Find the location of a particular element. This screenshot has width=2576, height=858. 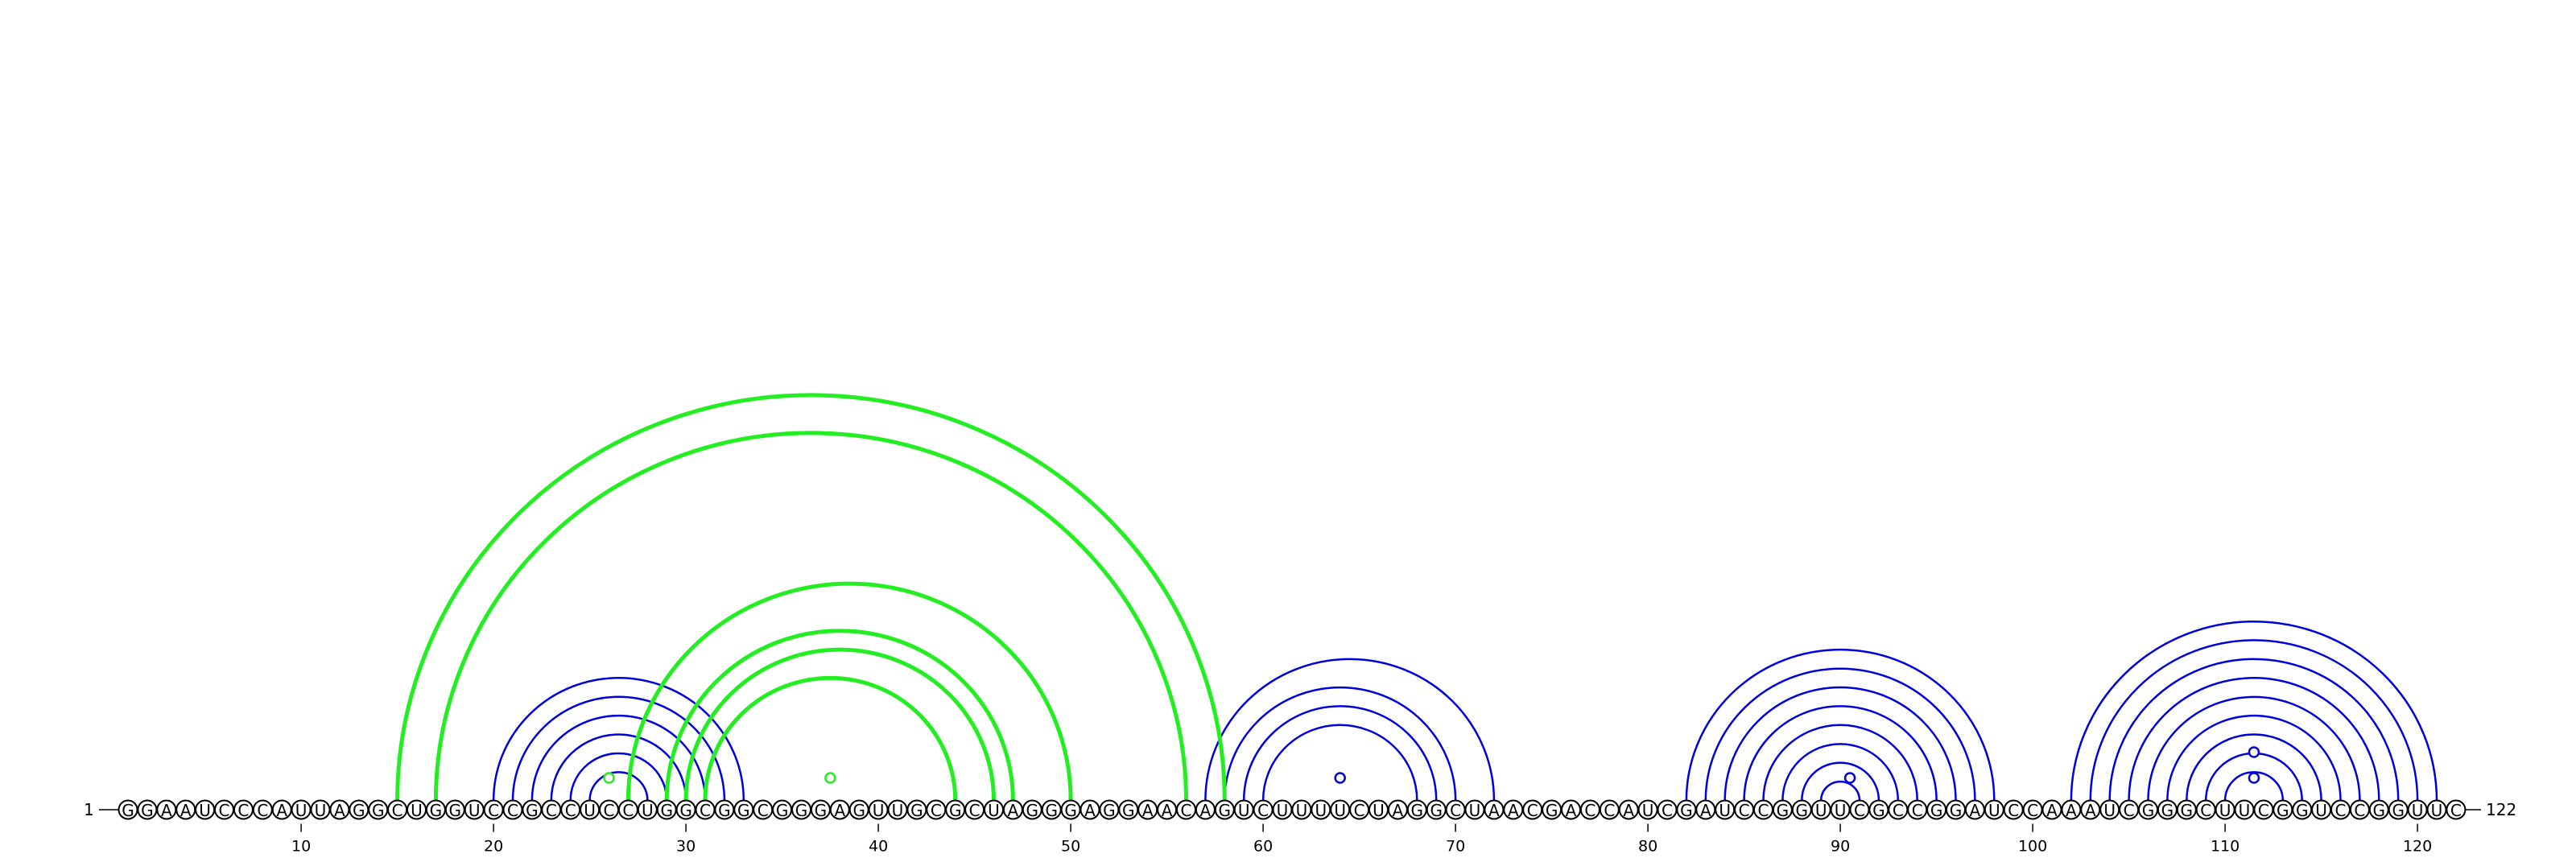

tick: 120 is located at coordinates (2417, 839).